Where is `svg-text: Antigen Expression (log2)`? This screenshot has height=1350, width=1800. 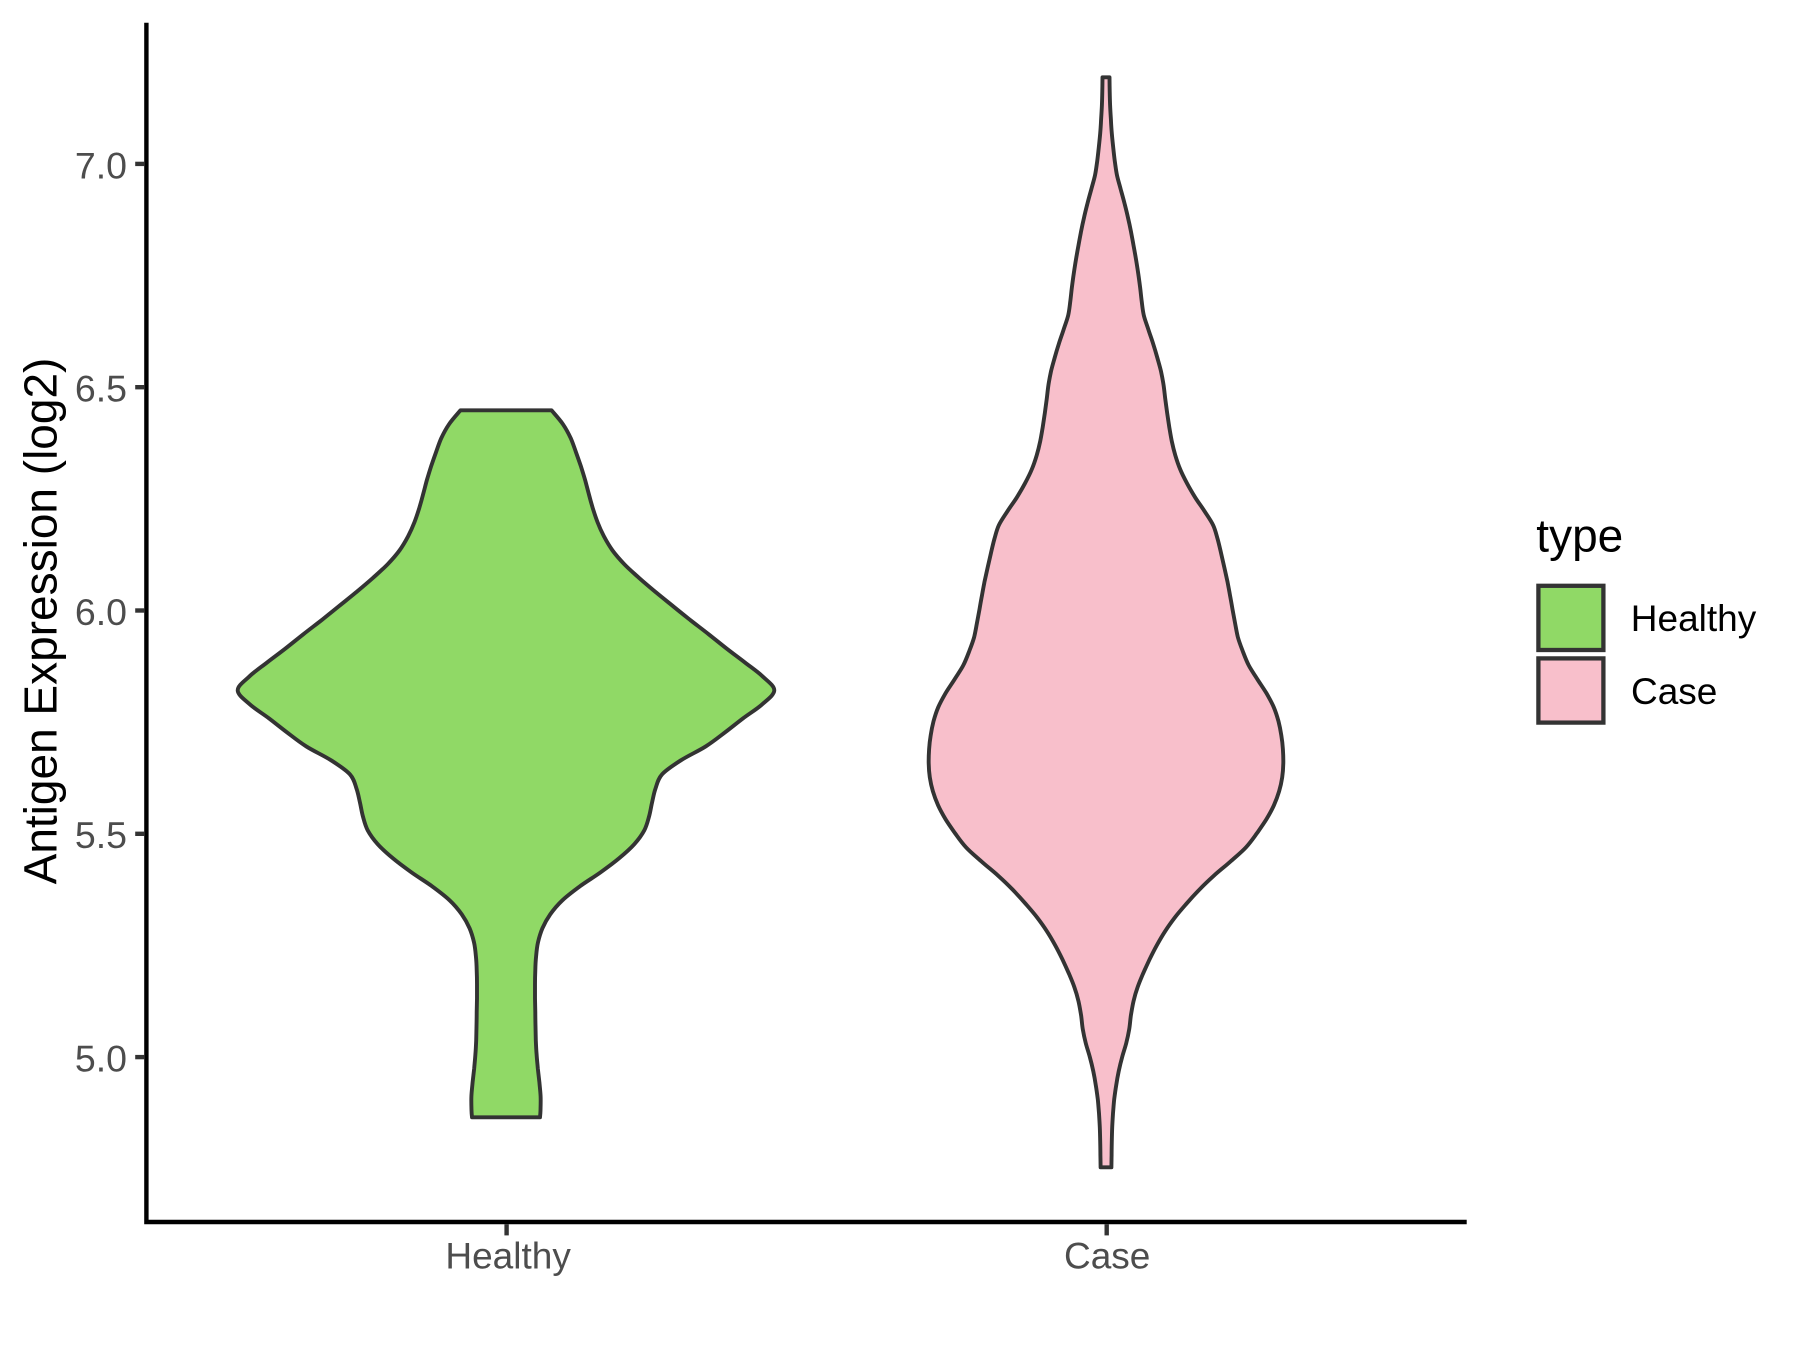 svg-text: Antigen Expression (log2) is located at coordinates (41, 621).